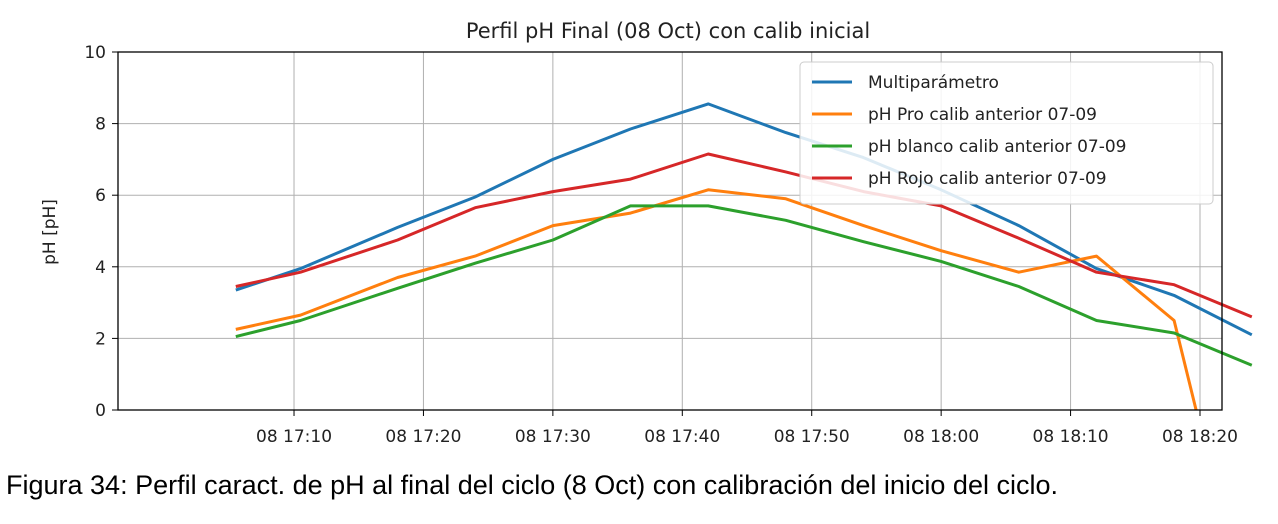 The image size is (1278, 524). What do you see at coordinates (100, 268) in the screenshot?
I see `y-tick-label: 4` at bounding box center [100, 268].